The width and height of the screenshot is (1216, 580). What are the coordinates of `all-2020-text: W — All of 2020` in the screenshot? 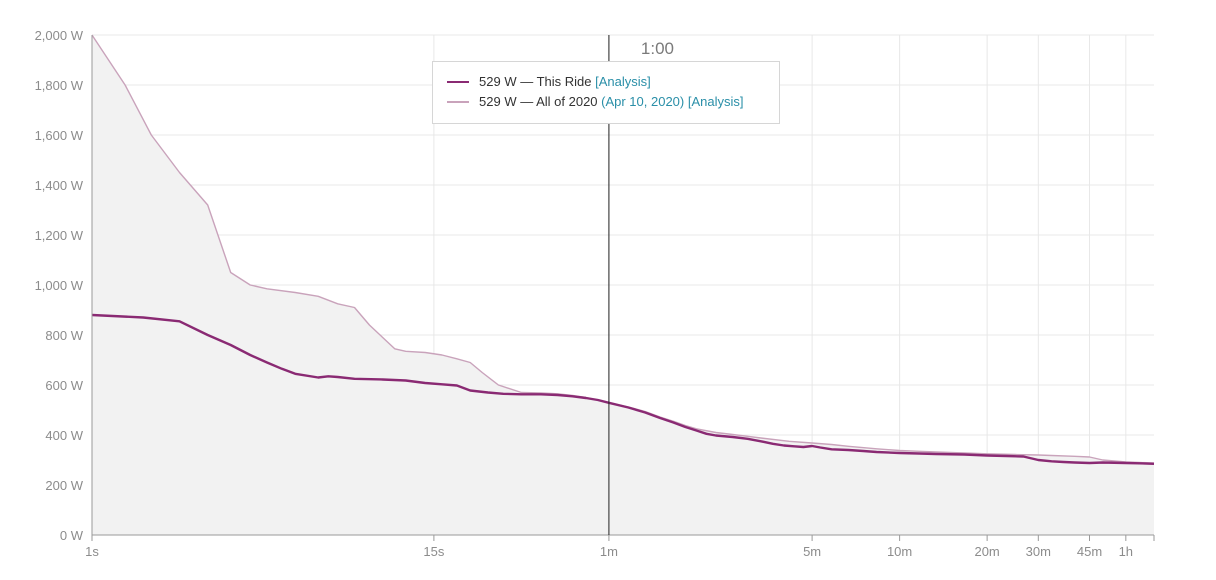 It's located at (551, 101).